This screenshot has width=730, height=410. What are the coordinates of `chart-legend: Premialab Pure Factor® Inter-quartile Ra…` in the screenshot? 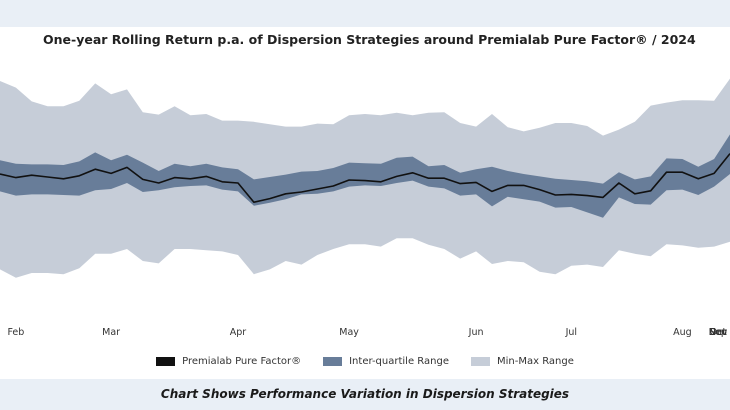 It's located at (365, 361).